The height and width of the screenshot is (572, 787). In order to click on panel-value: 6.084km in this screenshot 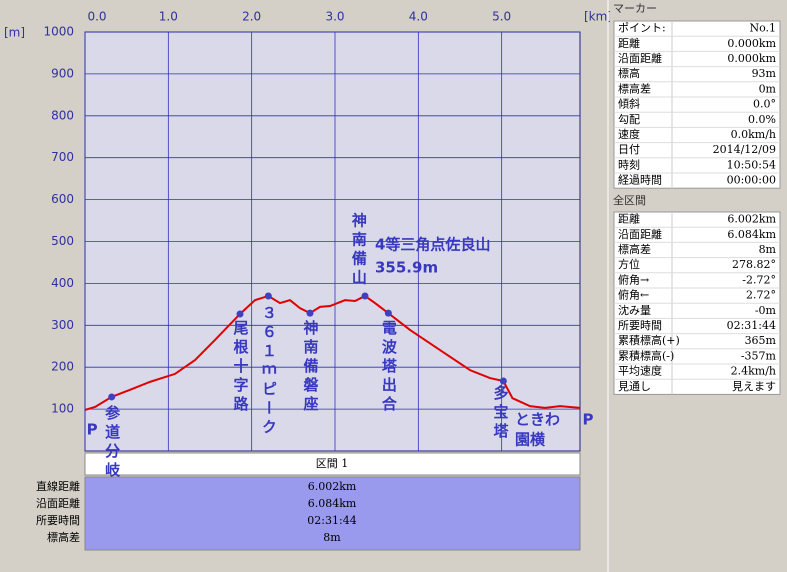, I will do `click(751, 234)`.